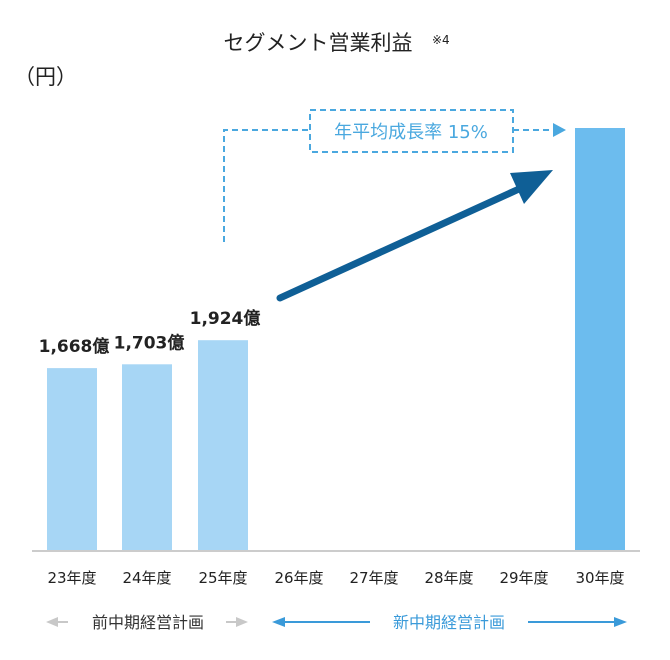  Describe the element at coordinates (600, 339) in the screenshot. I see `bar-30年度` at that location.